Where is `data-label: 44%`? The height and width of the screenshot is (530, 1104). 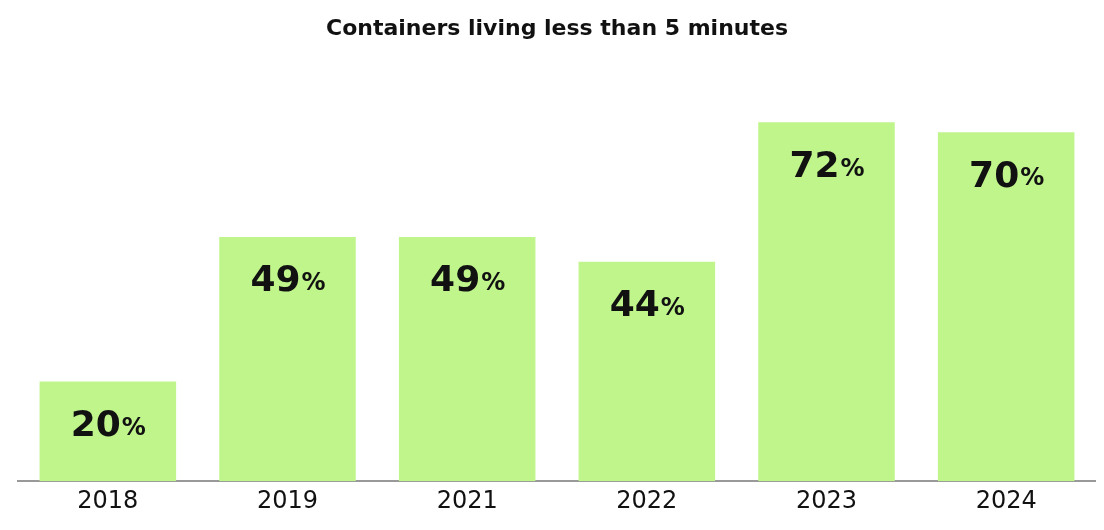 data-label: 44% is located at coordinates (647, 304).